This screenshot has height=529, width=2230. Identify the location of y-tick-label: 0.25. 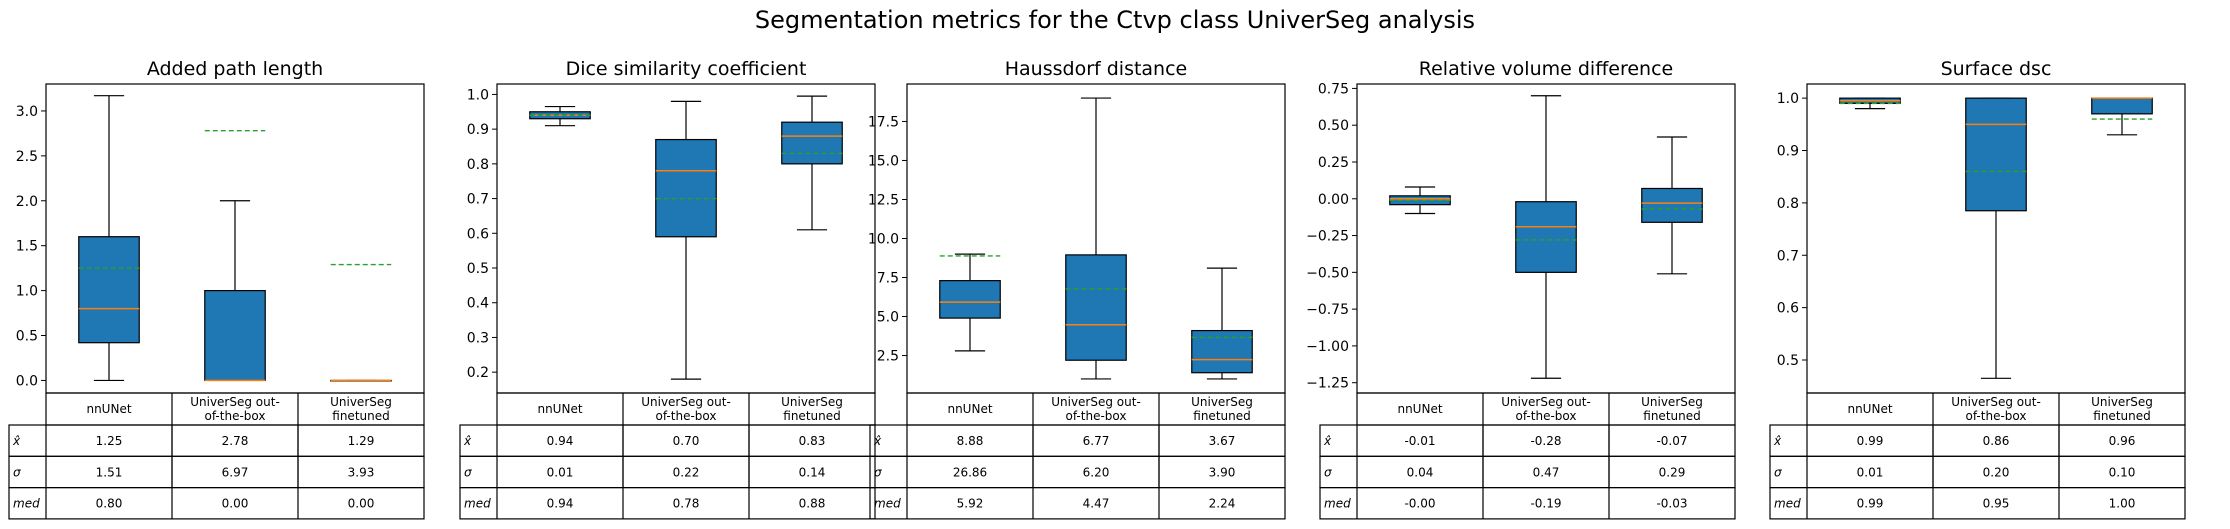
(1333, 163).